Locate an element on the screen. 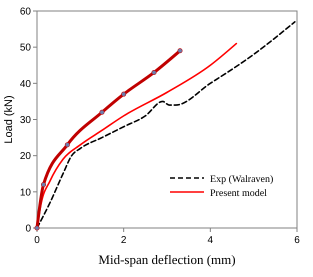 This screenshot has width=313, height=277. y-tick-label: 0 is located at coordinates (28, 229).